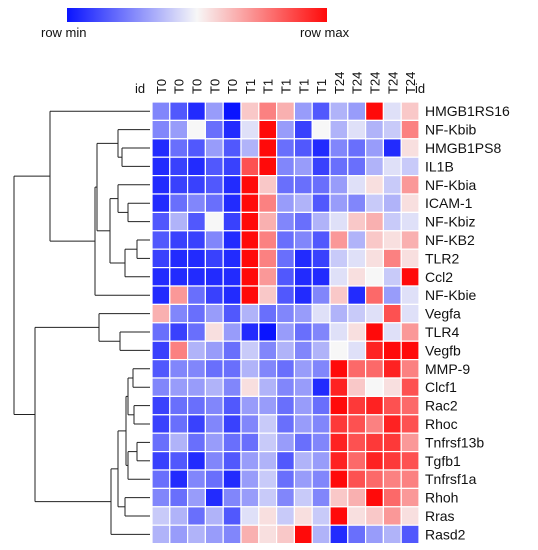  What do you see at coordinates (449, 203) in the screenshot?
I see `row-label: ICAM-1` at bounding box center [449, 203].